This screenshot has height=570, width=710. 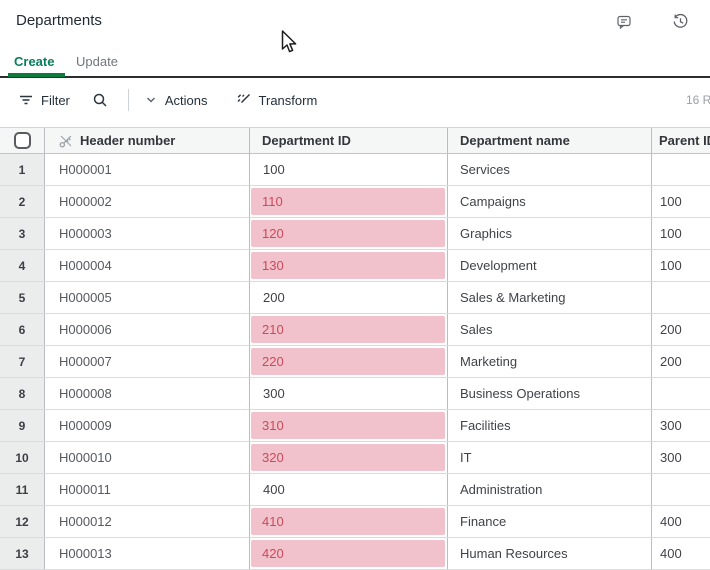 I want to click on table-row: 4 H000004 130 Development 100, so click(x=355, y=266).